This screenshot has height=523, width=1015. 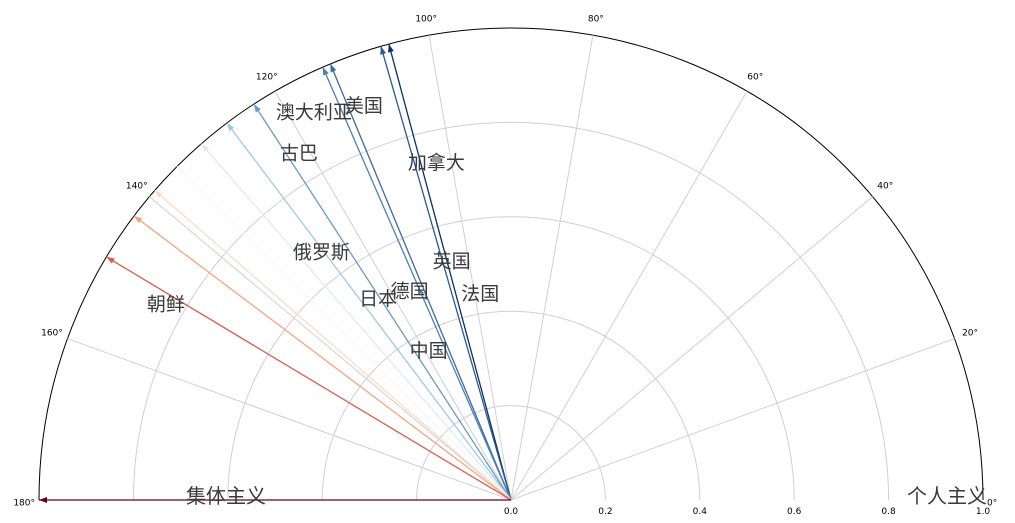 I want to click on theta-tick-label: 140°, so click(x=137, y=186).